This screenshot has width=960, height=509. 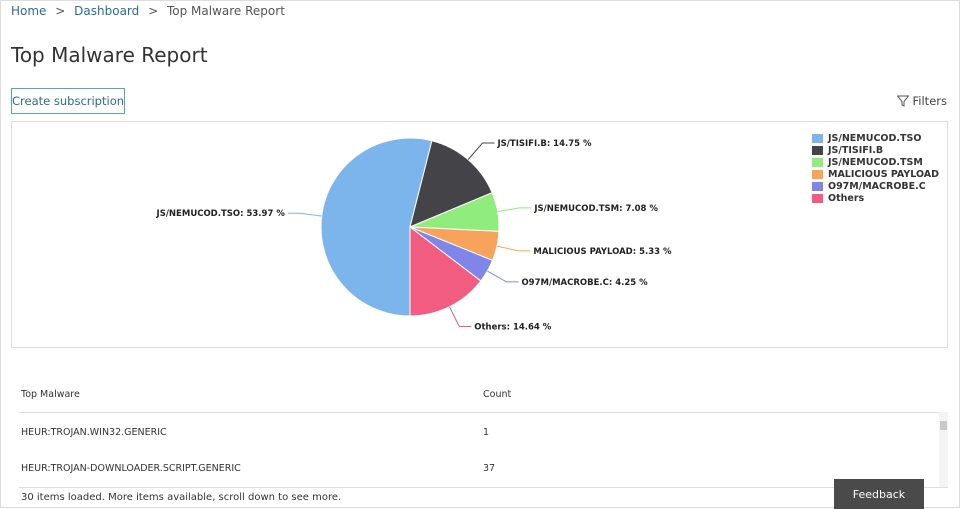 I want to click on malware-name: HEUR:TROJAN-DOWNLOADER.SCRIPT.GENERIC, so click(x=131, y=468).